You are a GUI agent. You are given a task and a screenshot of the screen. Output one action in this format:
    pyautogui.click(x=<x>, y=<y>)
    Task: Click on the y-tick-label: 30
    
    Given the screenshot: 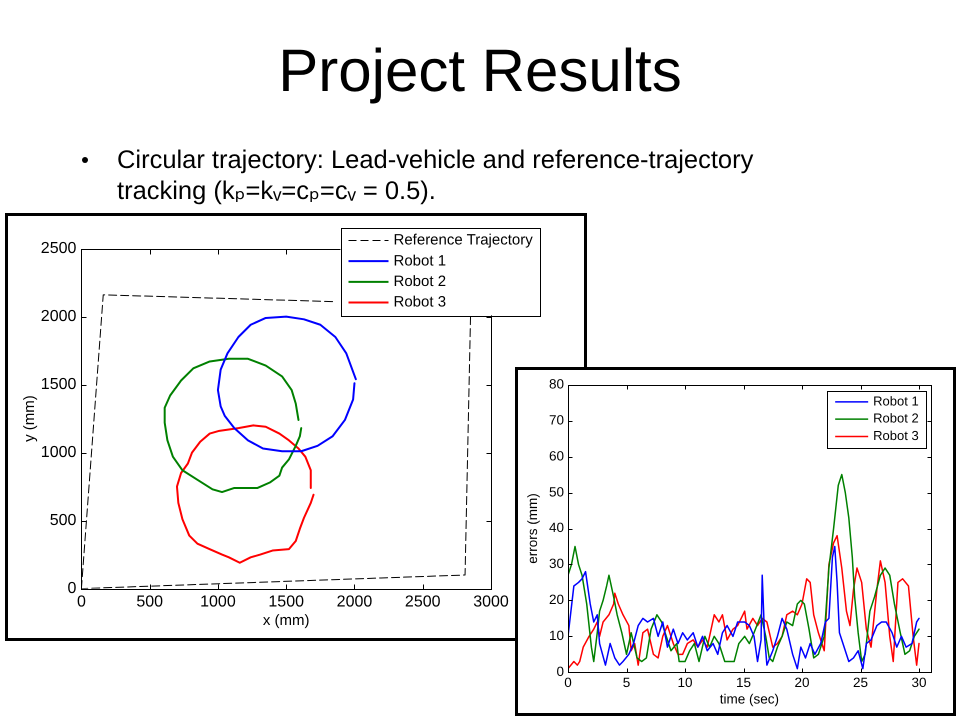 What is the action you would take?
    pyautogui.click(x=556, y=564)
    